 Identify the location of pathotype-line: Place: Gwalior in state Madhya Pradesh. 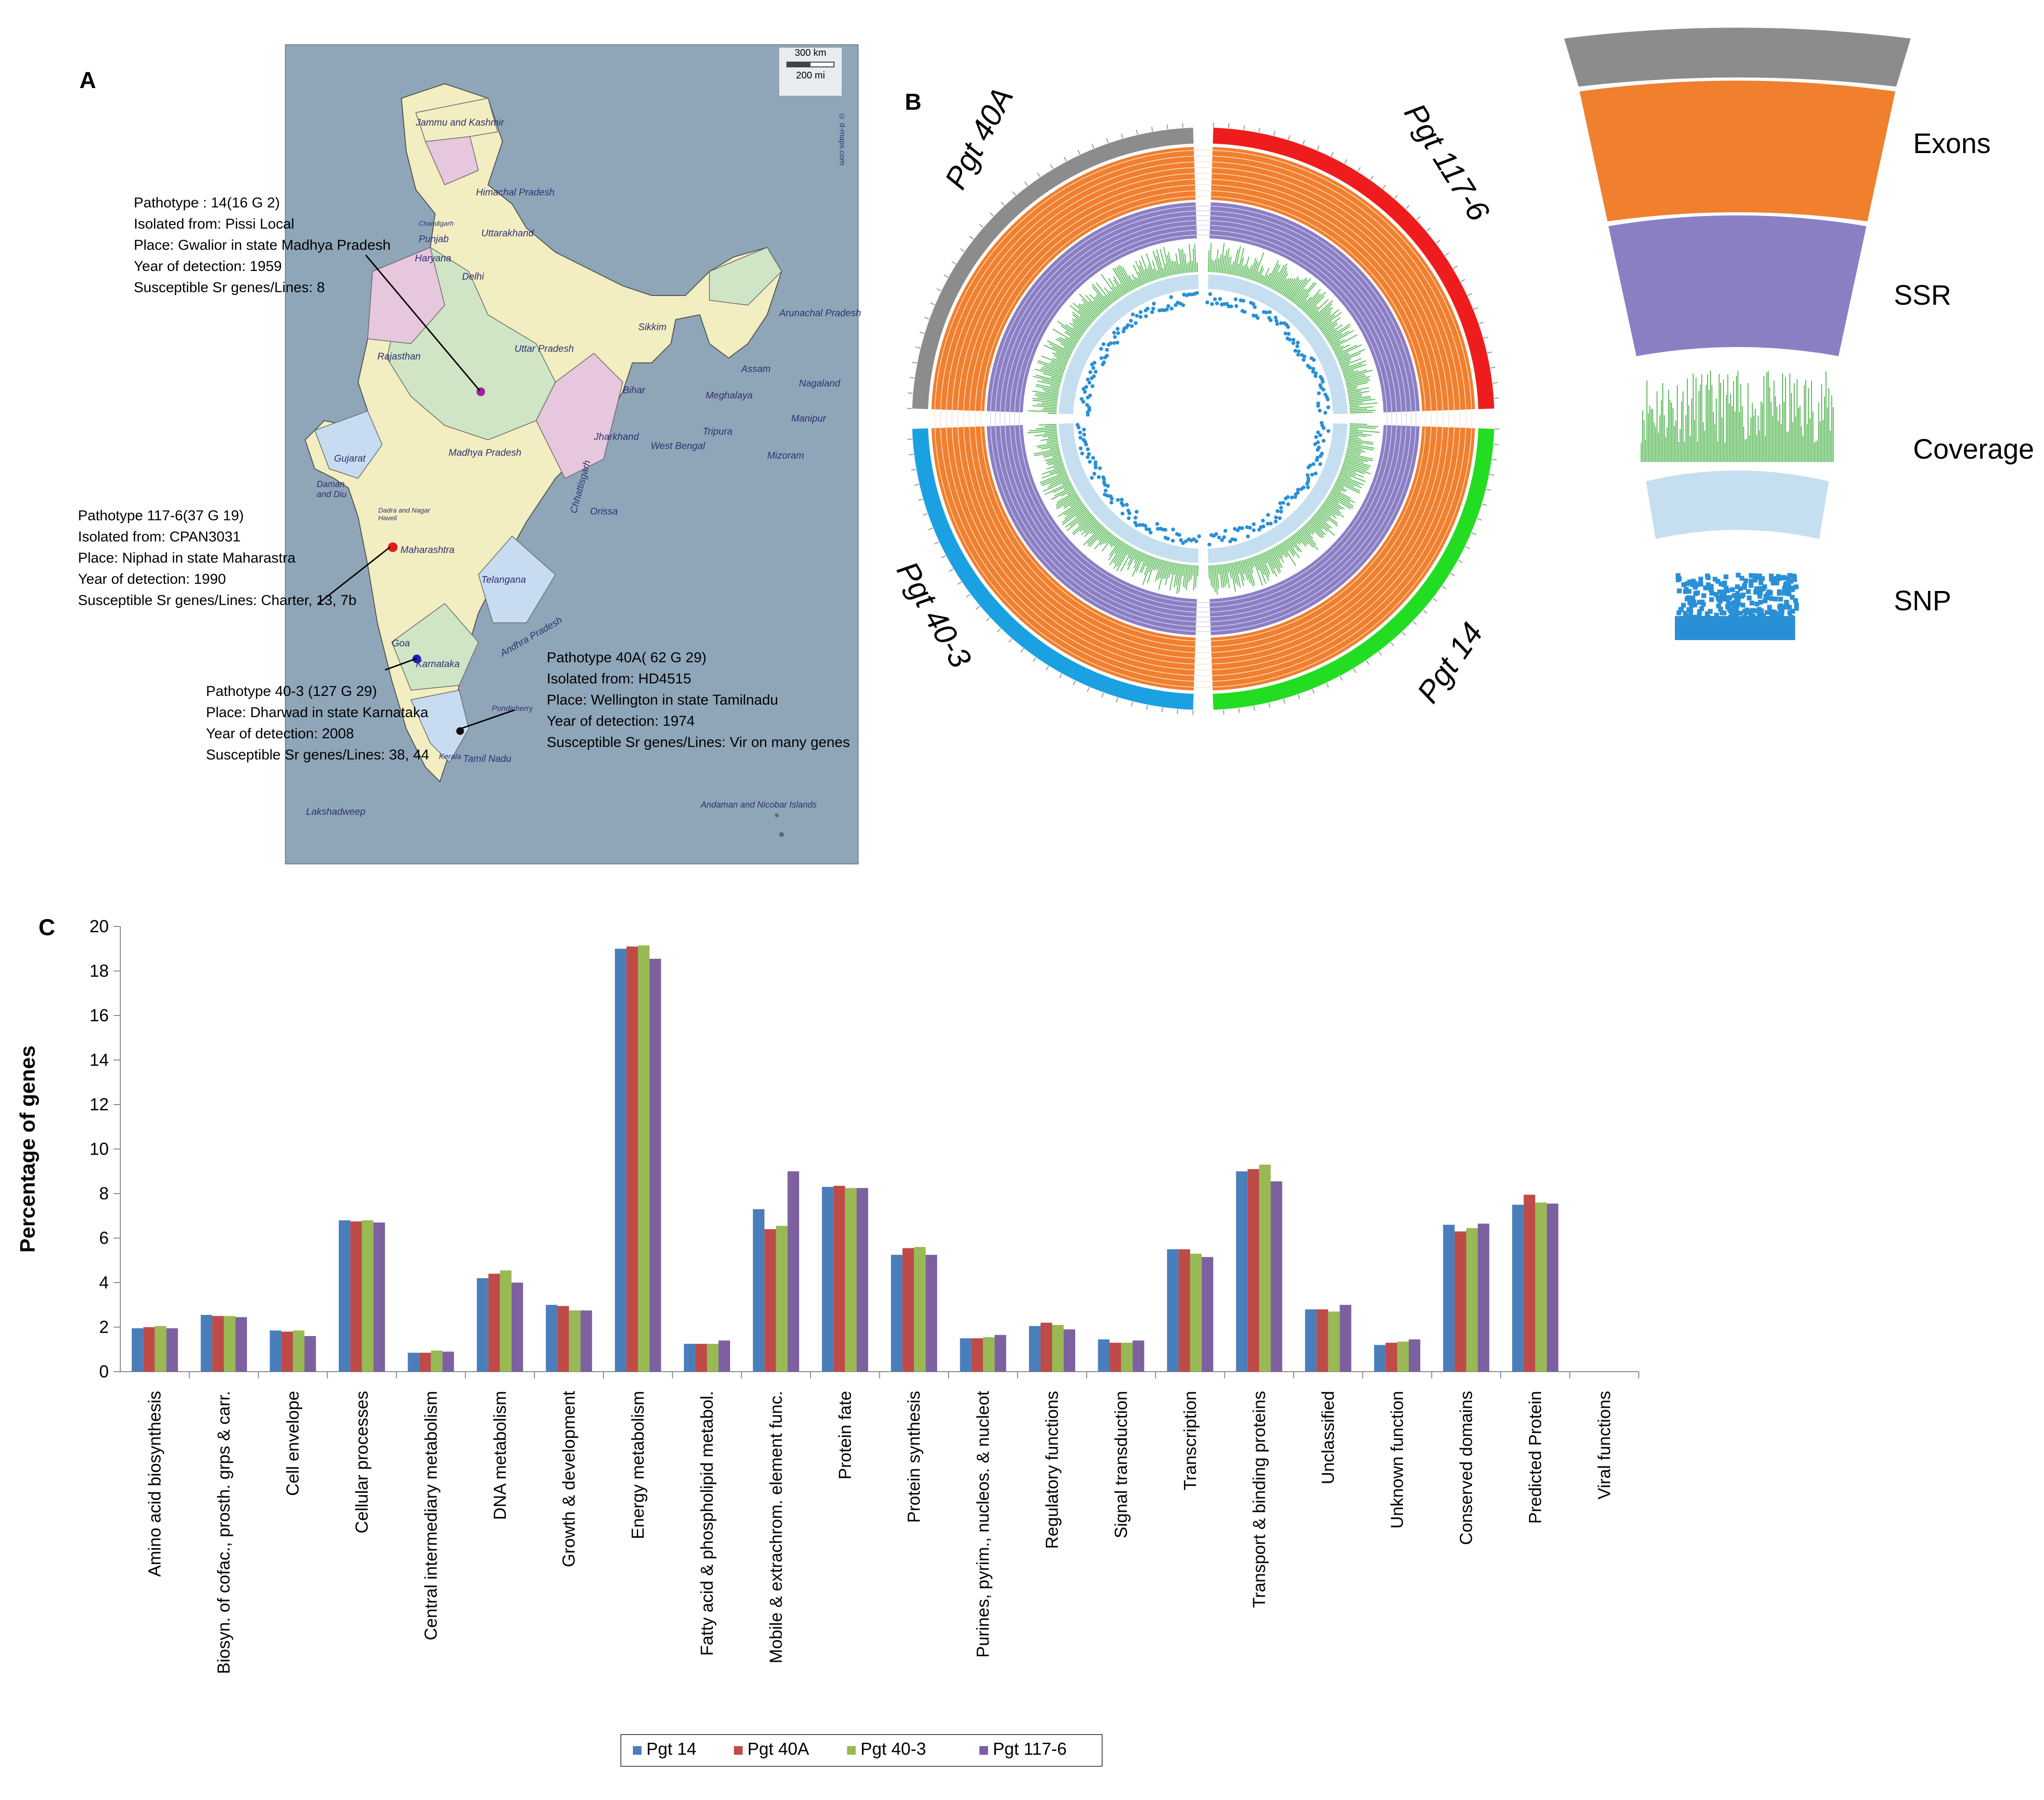
(262, 245).